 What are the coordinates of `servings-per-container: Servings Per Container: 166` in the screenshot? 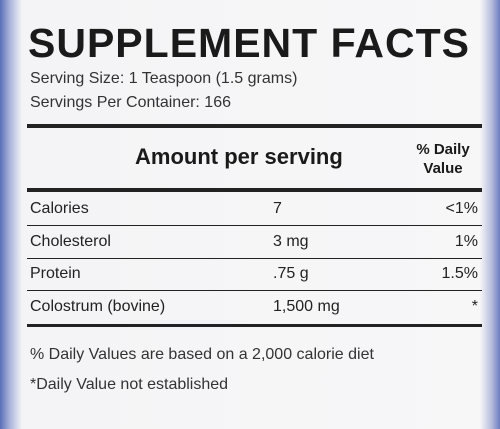 It's located at (130, 102).